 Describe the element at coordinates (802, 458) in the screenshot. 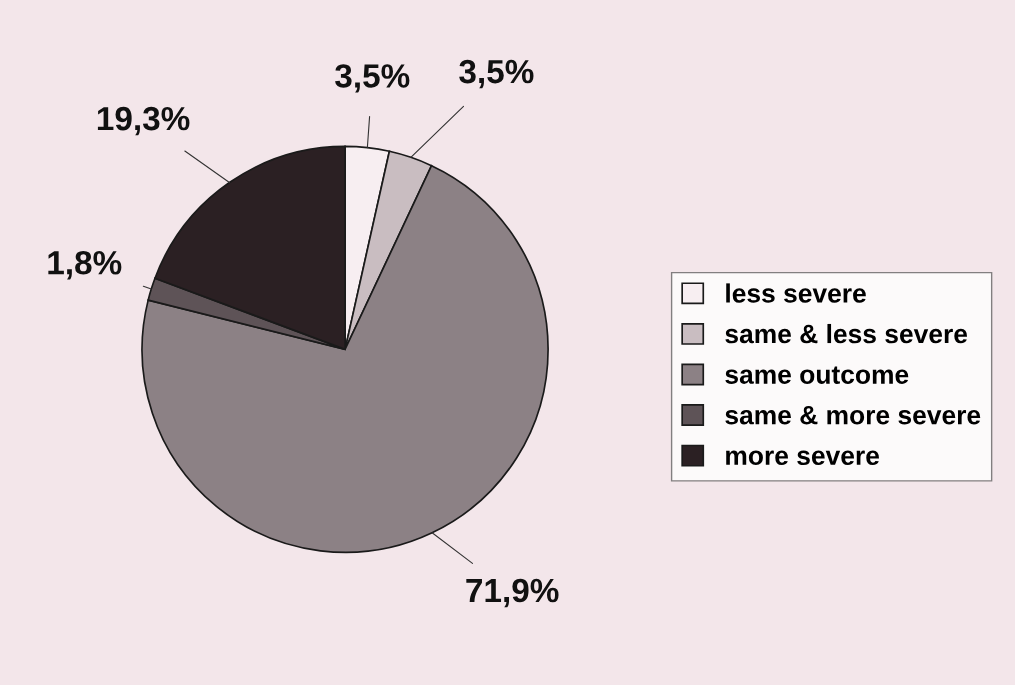

I see `legend-label: more severe` at that location.